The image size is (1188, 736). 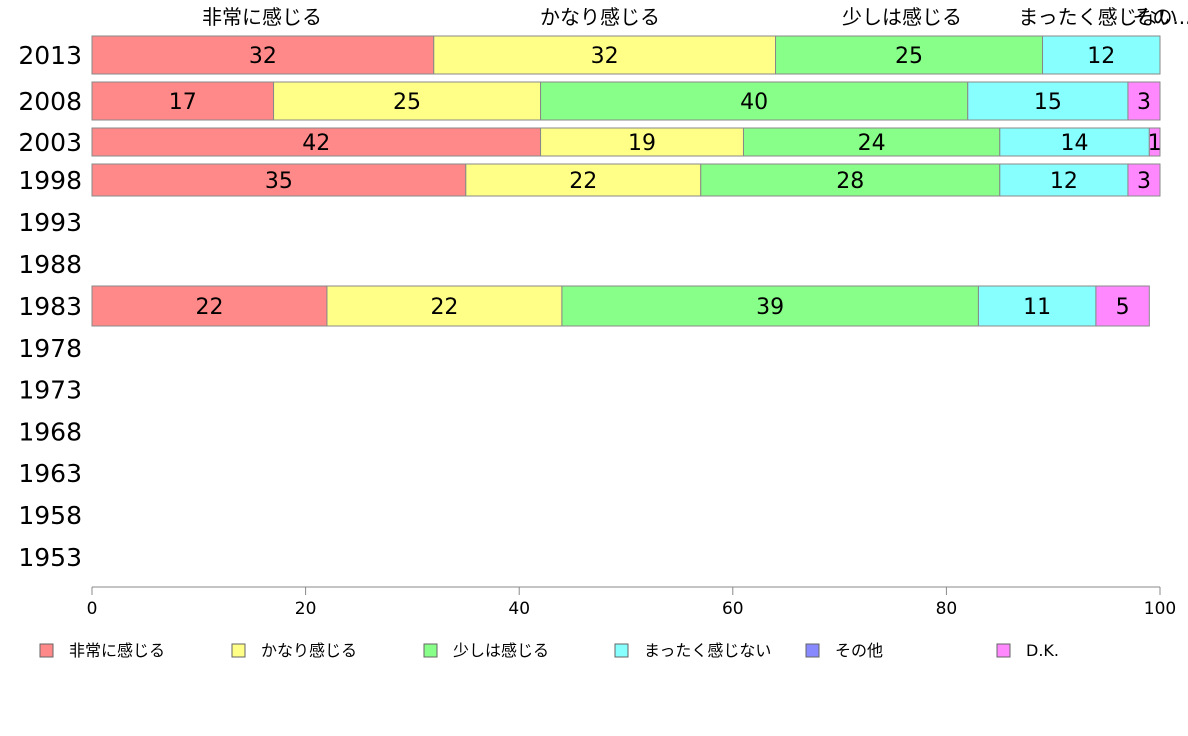 I want to click on legend-item: 非常に感じる, so click(x=102, y=650).